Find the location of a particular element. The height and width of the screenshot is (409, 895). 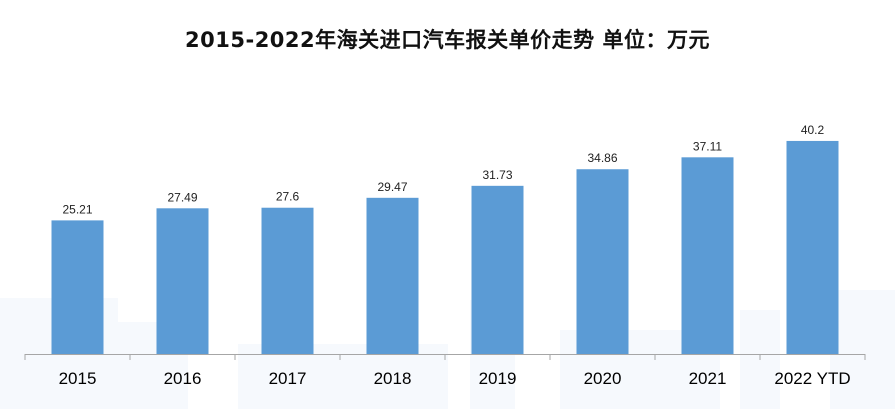

x-tick-label: 2018 is located at coordinates (393, 378).